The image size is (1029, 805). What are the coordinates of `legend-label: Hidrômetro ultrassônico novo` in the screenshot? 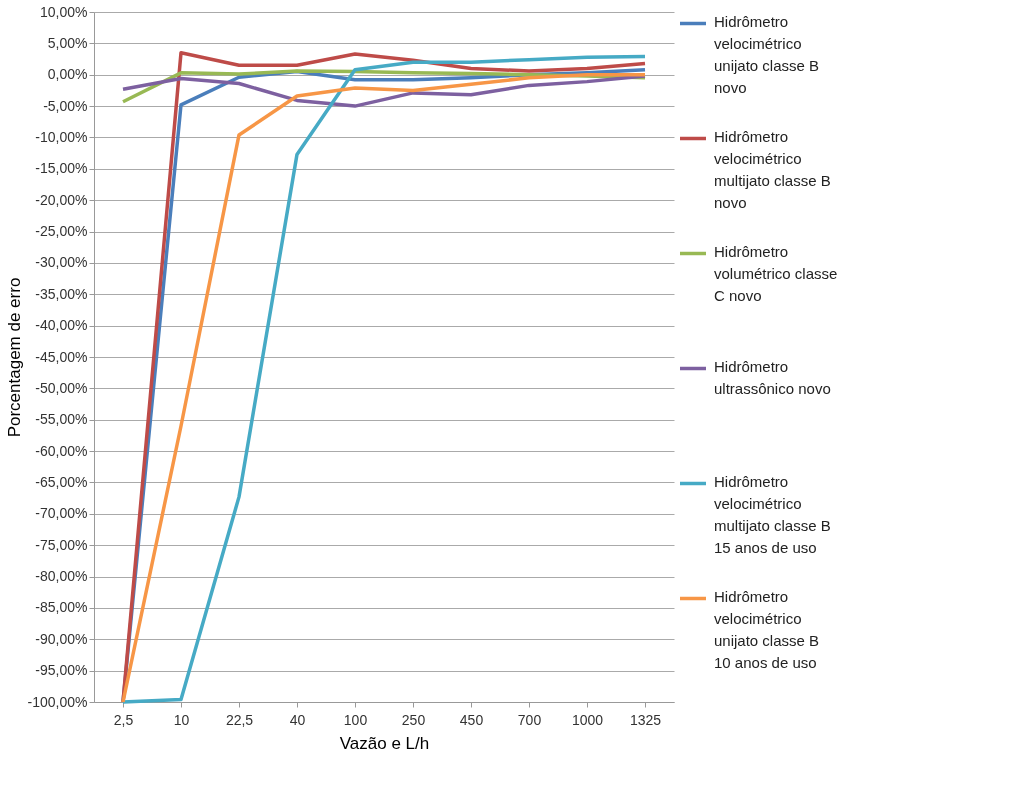 It's located at (772, 377).